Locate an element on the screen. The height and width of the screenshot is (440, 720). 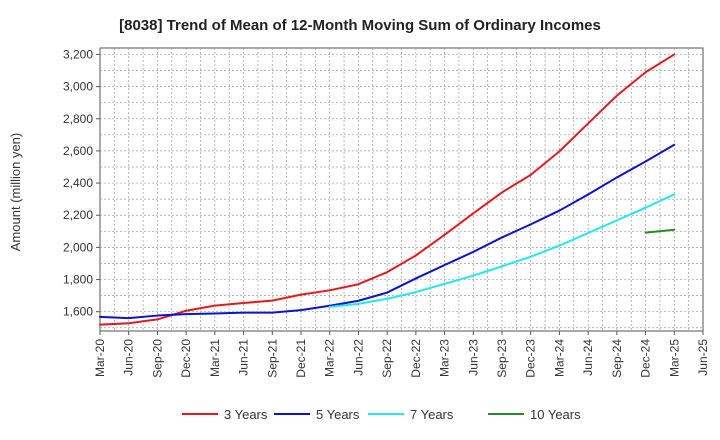
x-tick-label: Dec-22 is located at coordinates (416, 358).